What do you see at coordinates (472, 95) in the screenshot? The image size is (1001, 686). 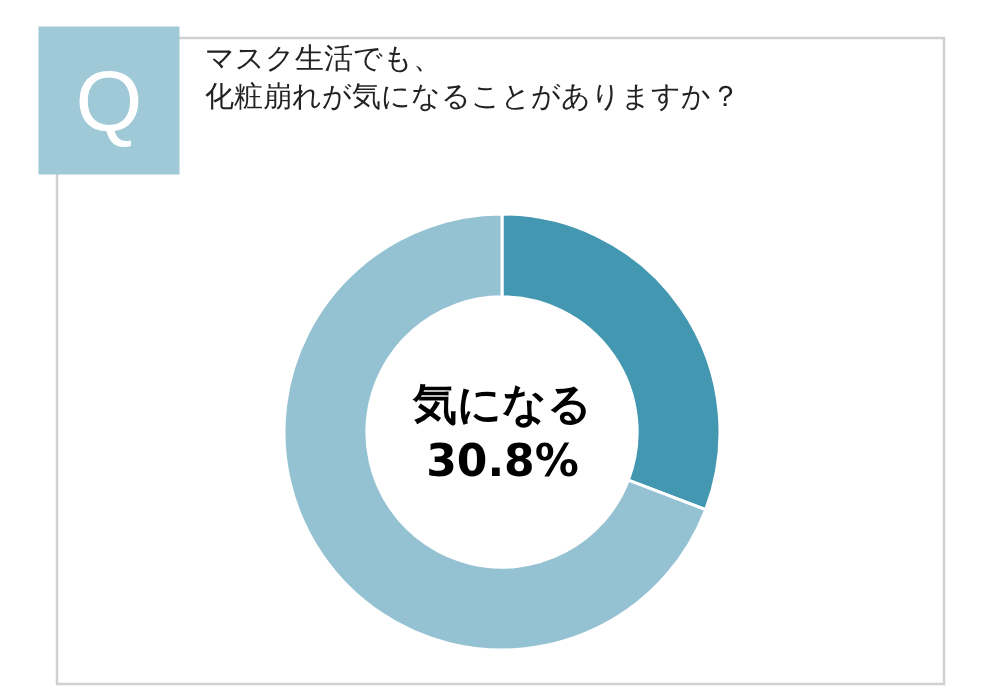 I see `chart-subtitle: 化粧崩れが気になることがありますか？` at bounding box center [472, 95].